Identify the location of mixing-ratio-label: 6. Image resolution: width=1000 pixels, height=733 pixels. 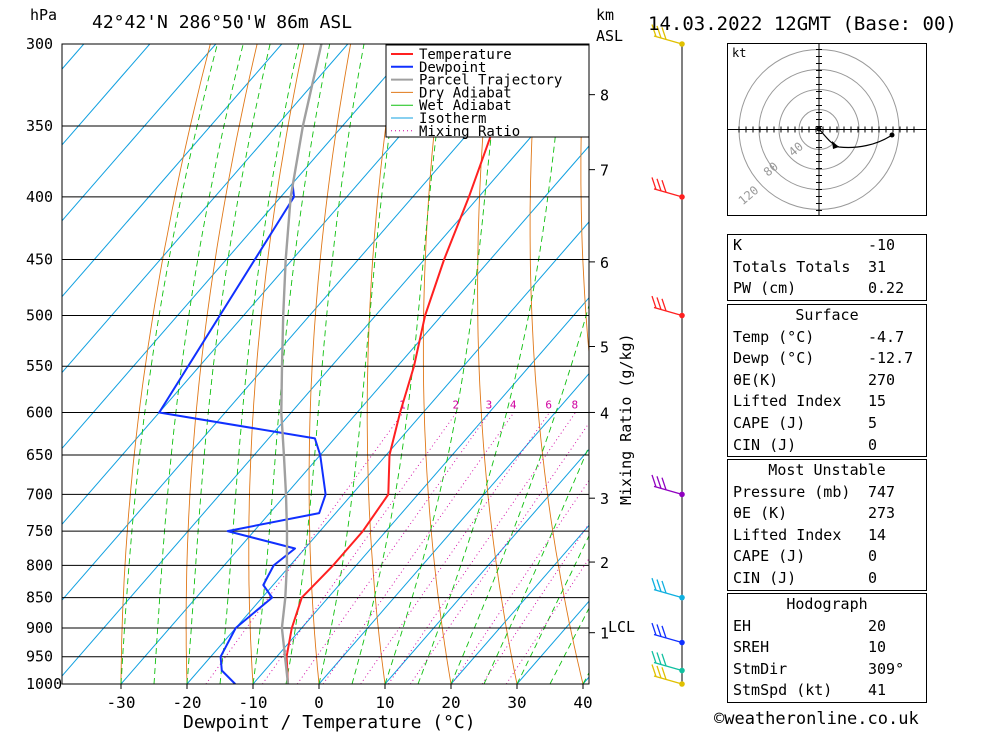
(548, 404).